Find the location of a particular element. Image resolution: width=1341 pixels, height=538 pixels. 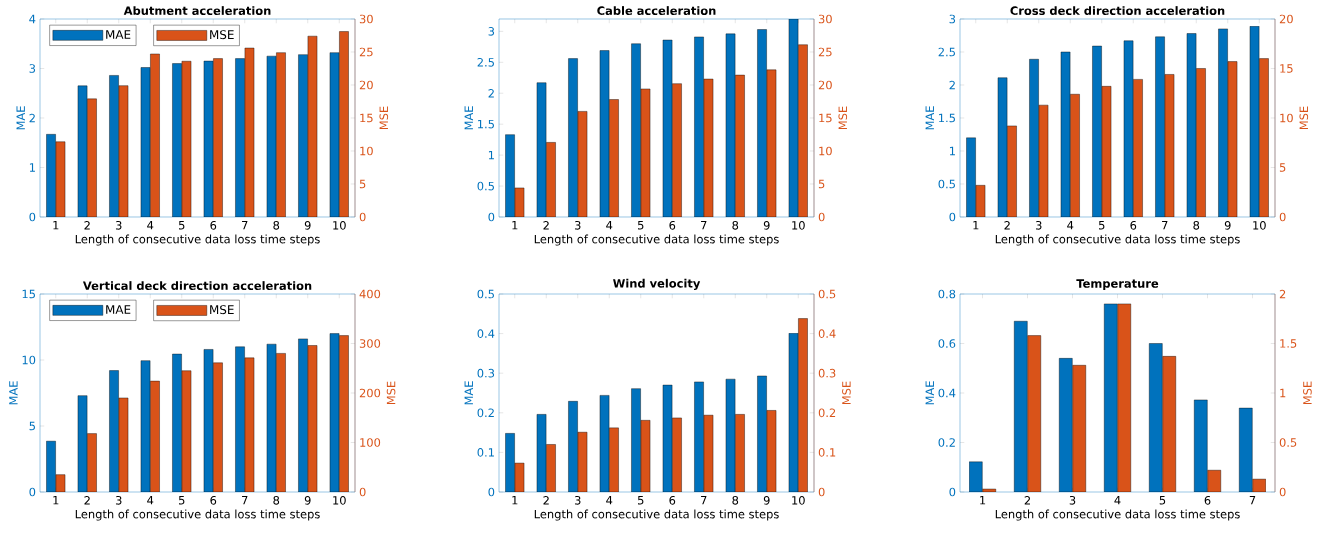

chart-title: Abutment acceleration is located at coordinates (197, 10).